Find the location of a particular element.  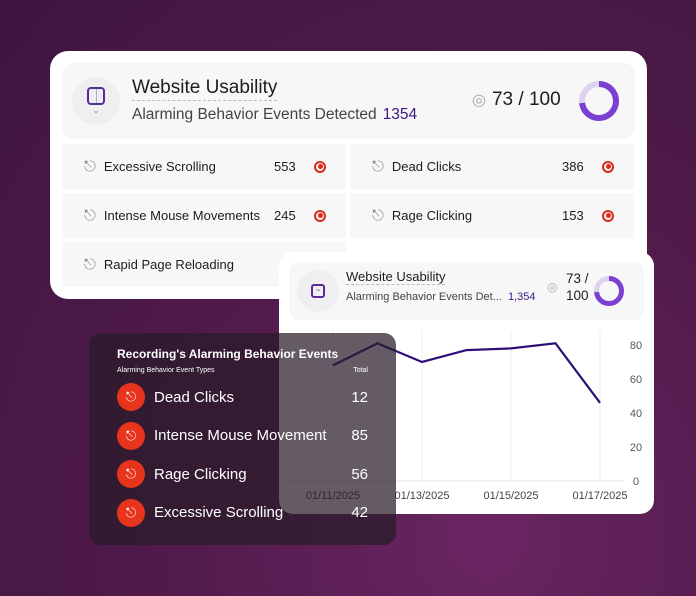

panel-header: Alarming Behavior Event Types Total is located at coordinates (242, 370).